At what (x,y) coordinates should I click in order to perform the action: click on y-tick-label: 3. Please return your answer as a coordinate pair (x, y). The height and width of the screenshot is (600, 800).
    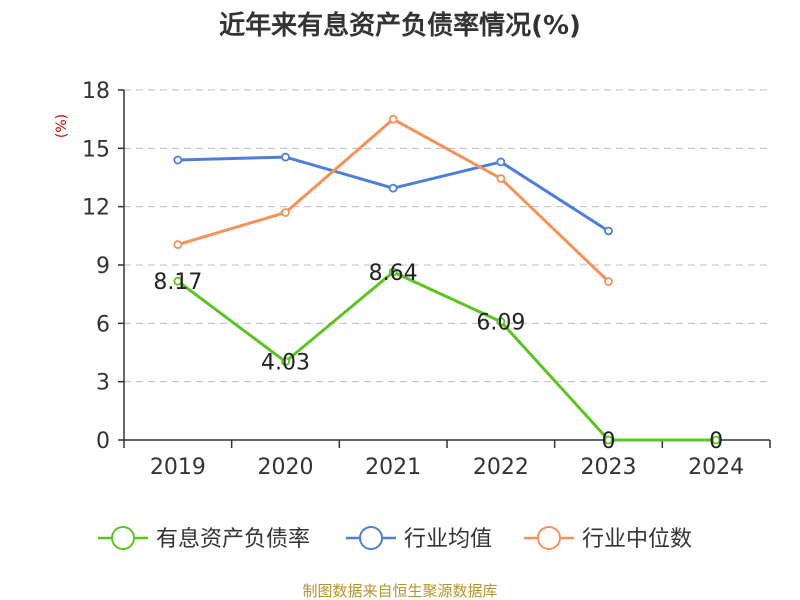
    Looking at the image, I should click on (103, 383).